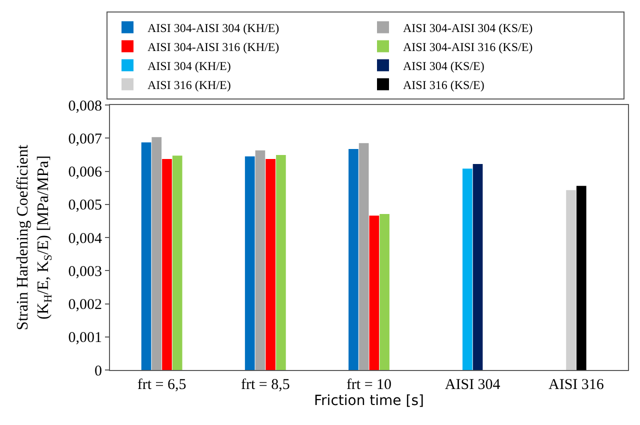 Image resolution: width=640 pixels, height=425 pixels. Describe the element at coordinates (85, 338) in the screenshot. I see `y-tick-label: 0,001` at that location.